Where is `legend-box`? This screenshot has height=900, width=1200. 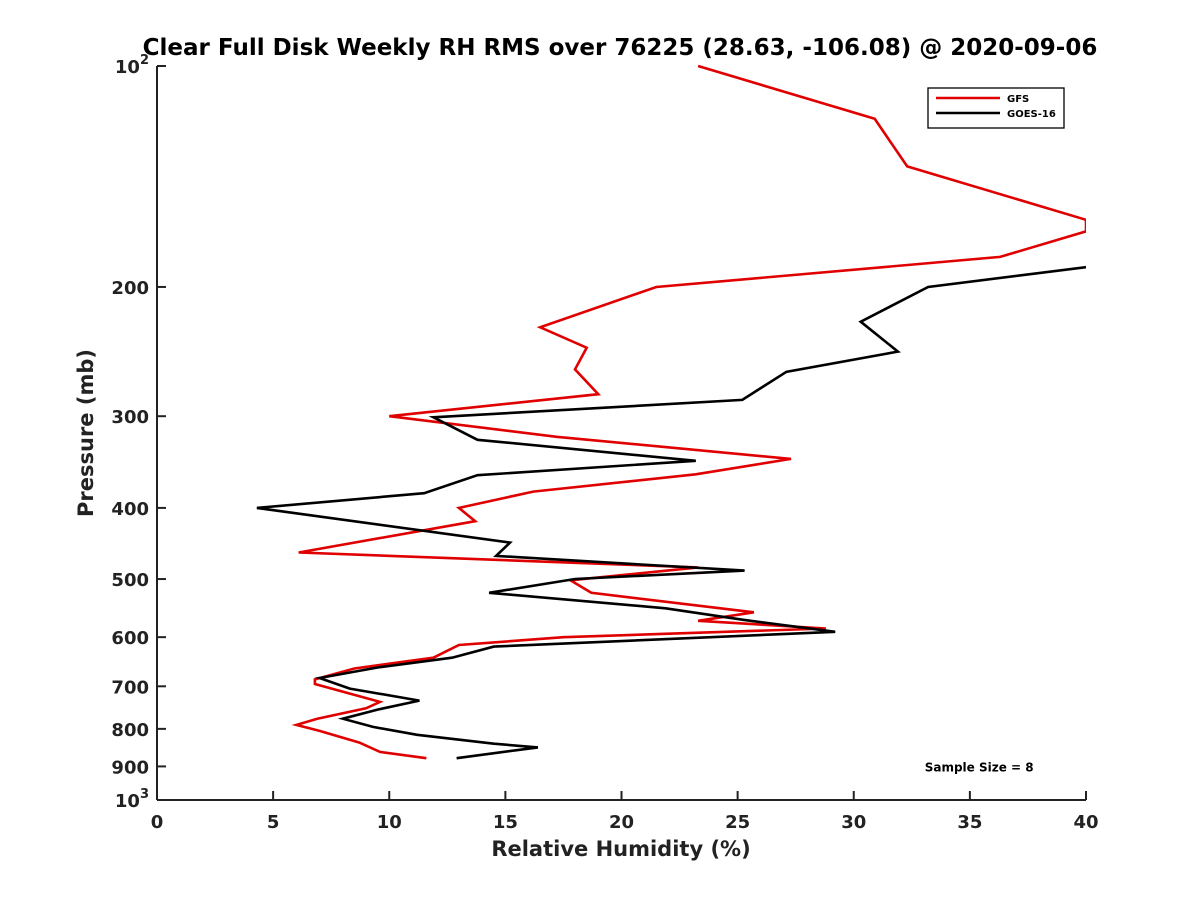 legend-box is located at coordinates (996, 108).